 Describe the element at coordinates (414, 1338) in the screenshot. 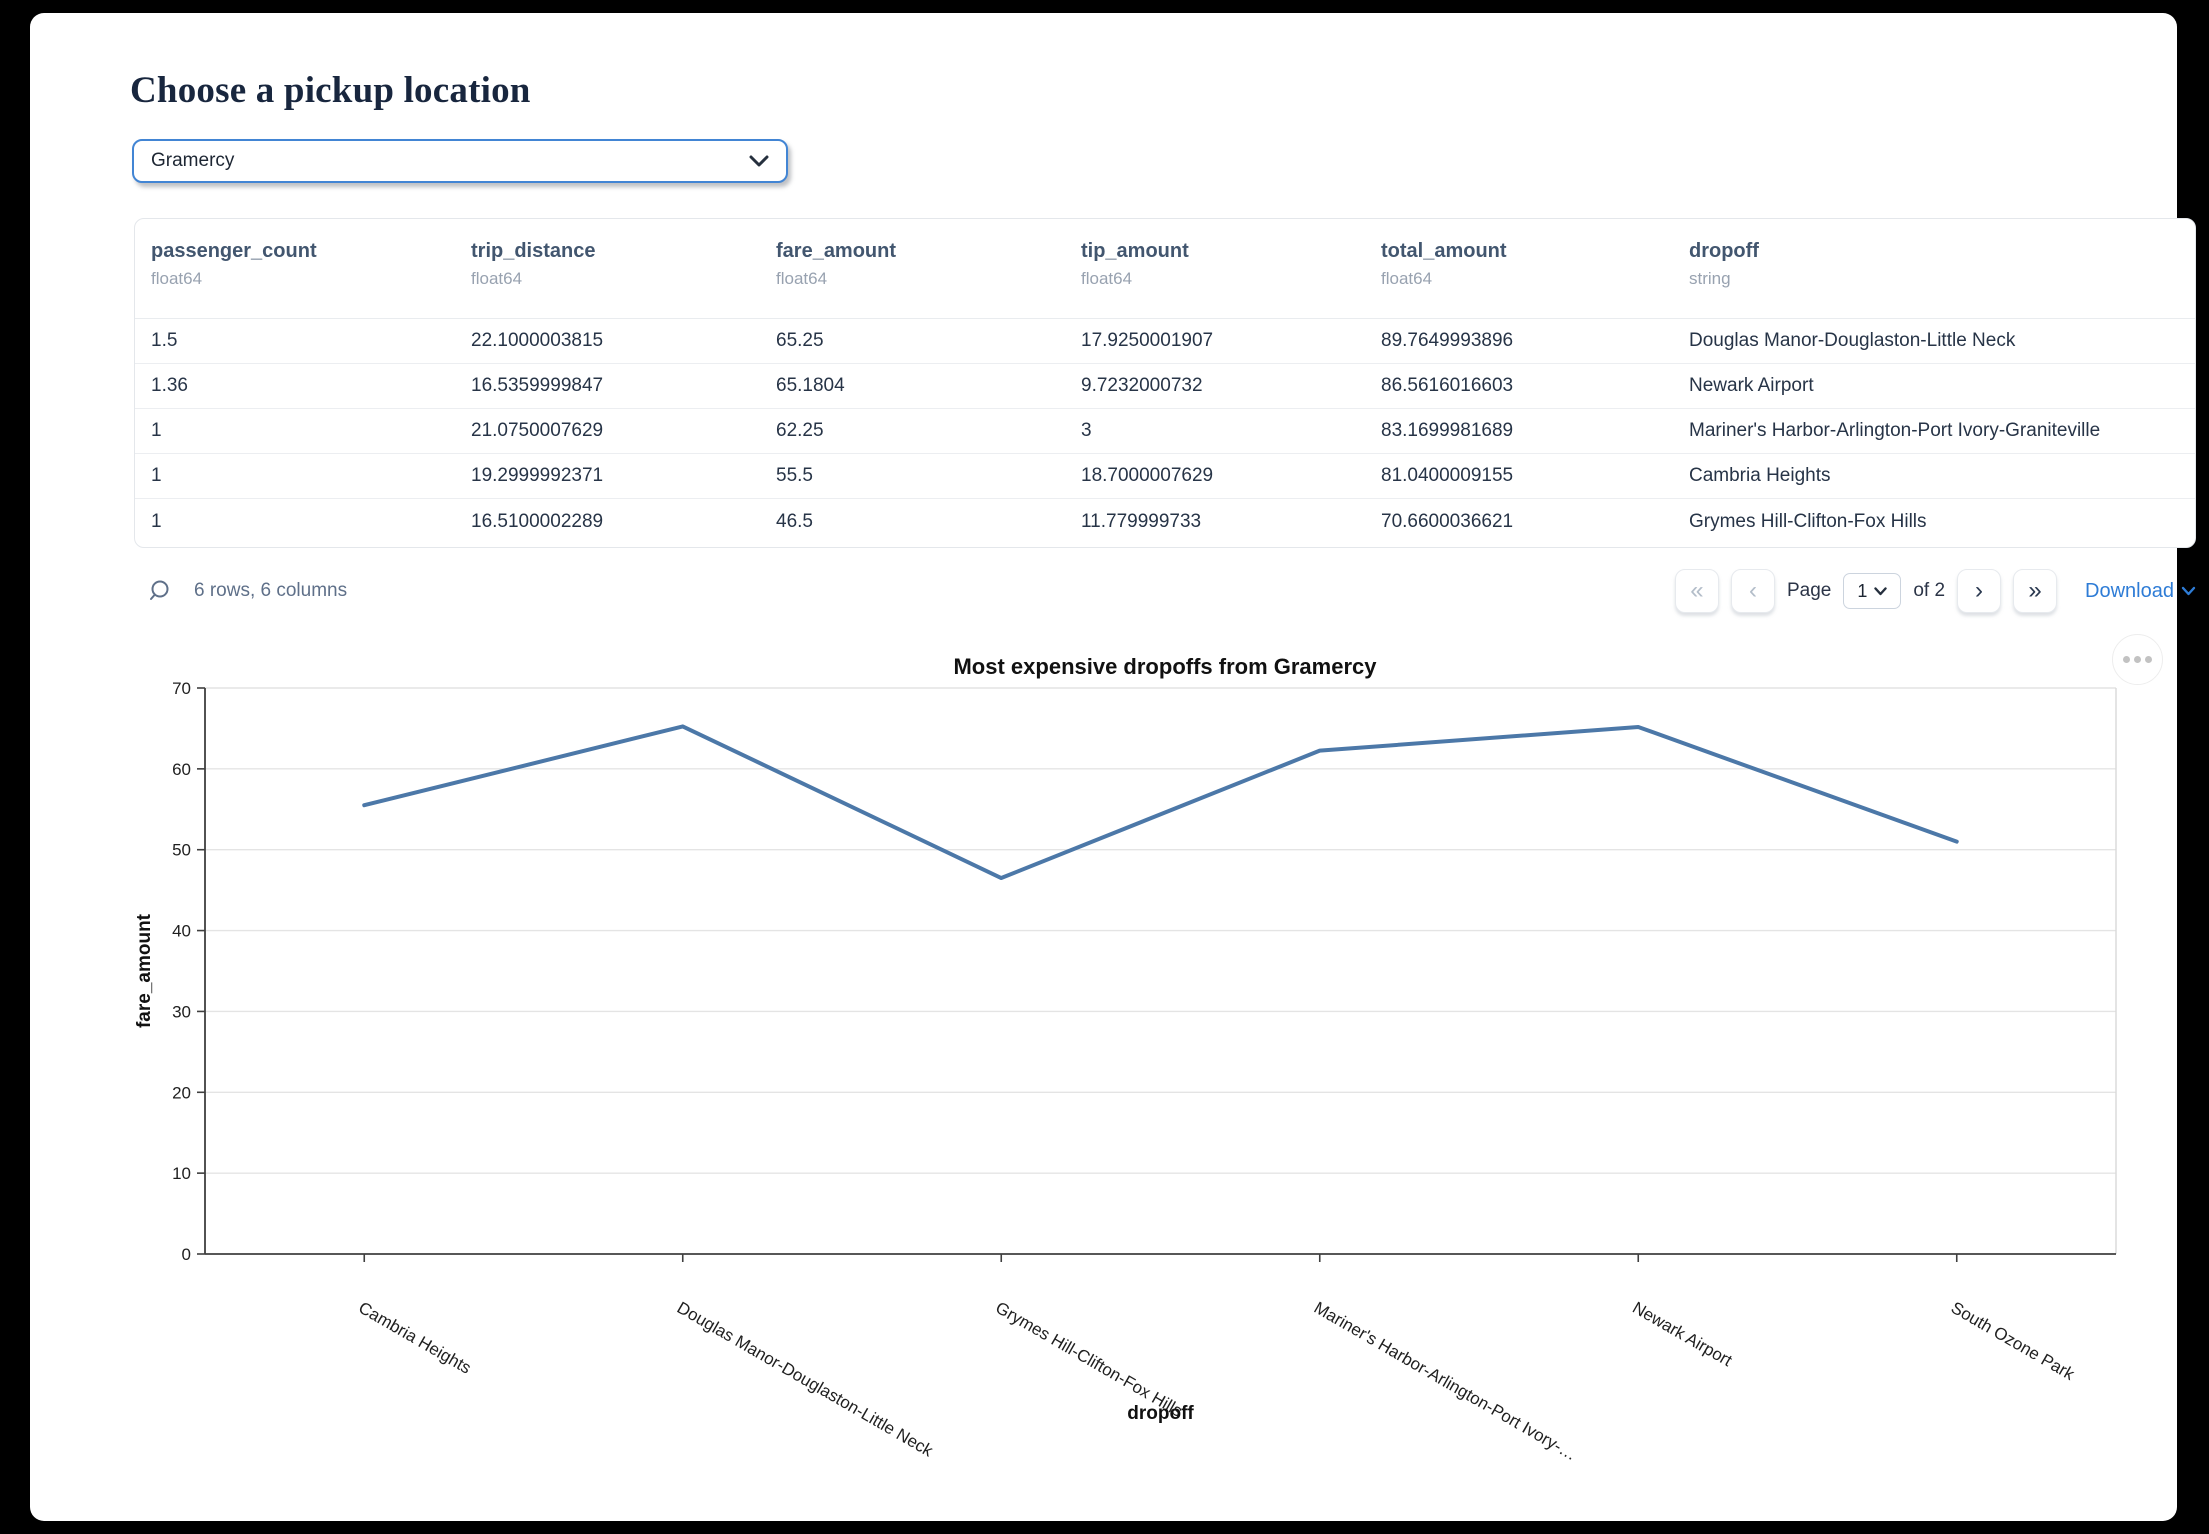

I see `svg-text: Cambria Heights` at that location.